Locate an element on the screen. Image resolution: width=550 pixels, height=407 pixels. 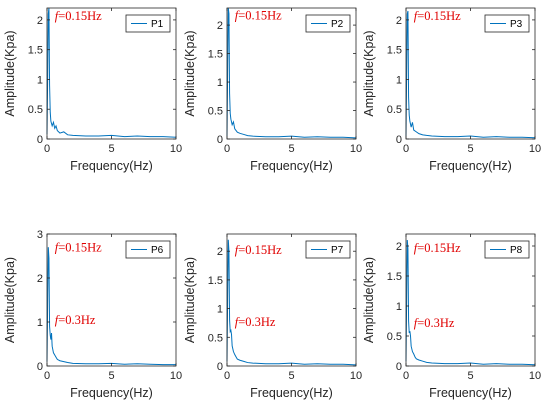
series-line-P2 is located at coordinates (291, 73).